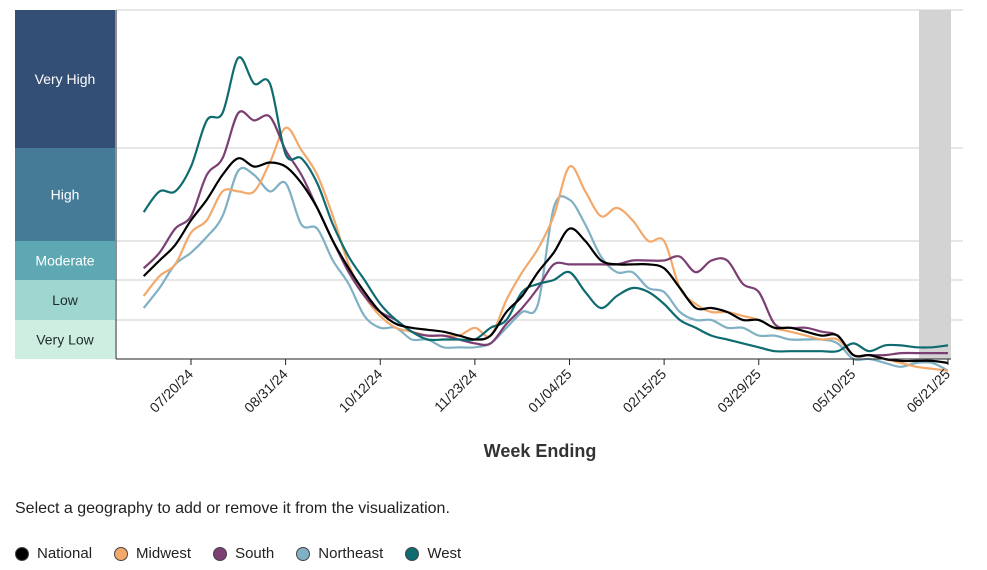 The image size is (987, 570). I want to click on level-bands: Very High High Moderate Low Very Low, so click(65, 184).